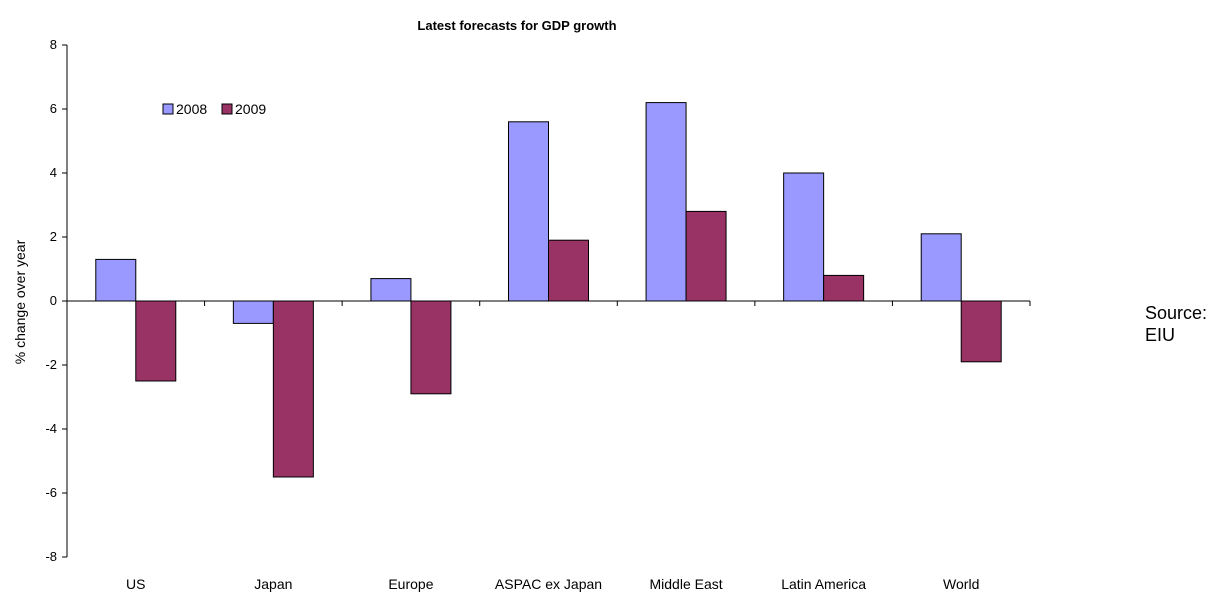  I want to click on legend-label: 2009, so click(250, 109).